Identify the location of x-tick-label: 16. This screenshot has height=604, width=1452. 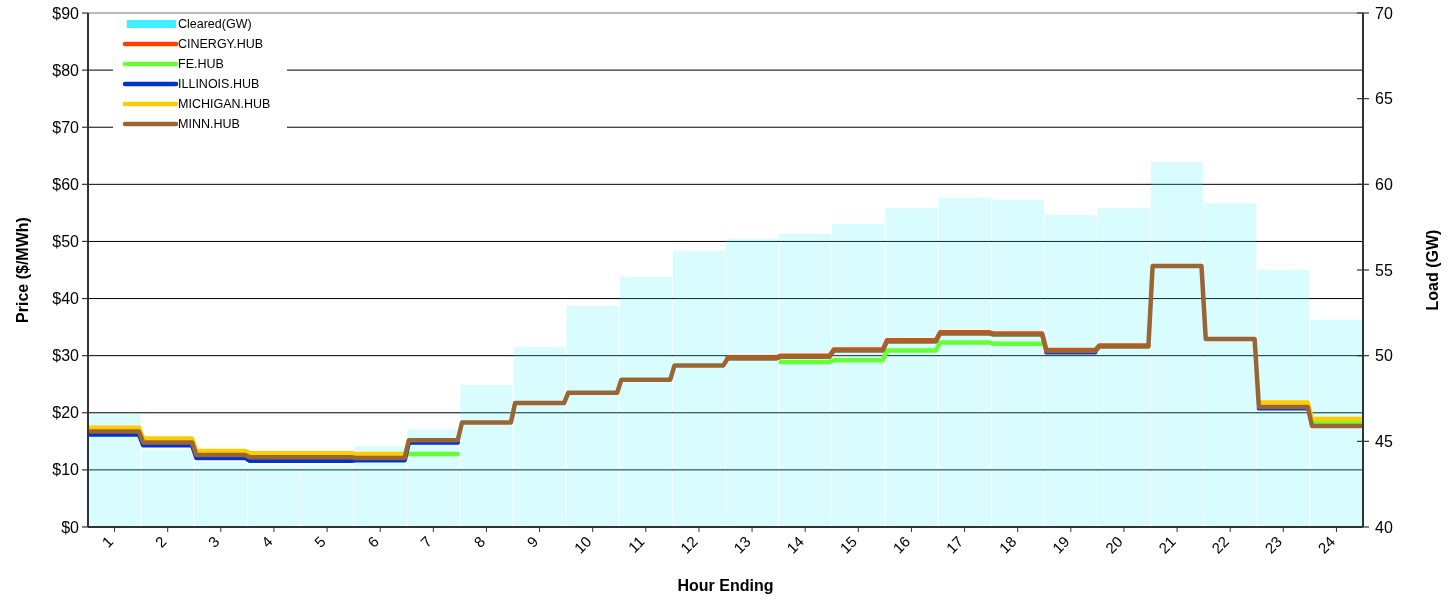
(901, 544).